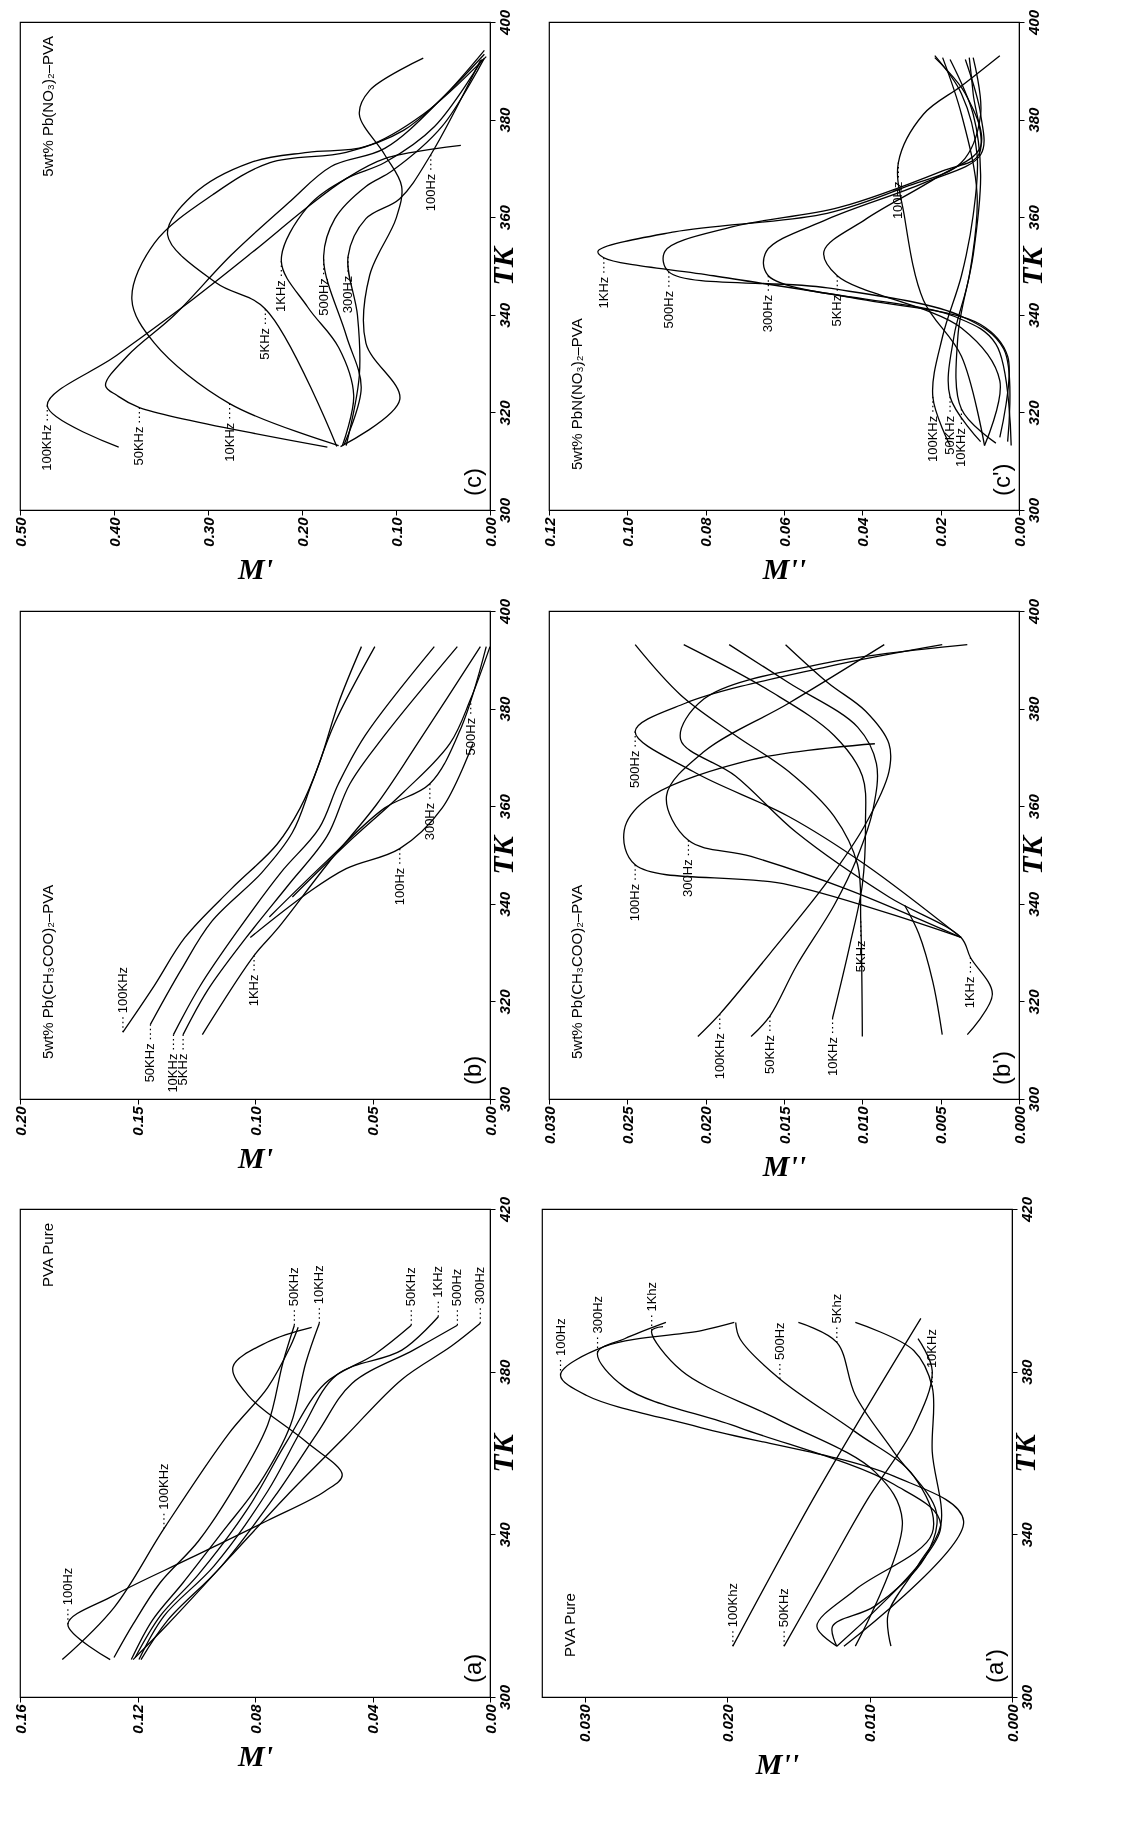 This screenshot has width=1138, height=1841. I want to click on x-tick-label: 0.06, so click(784, 531).